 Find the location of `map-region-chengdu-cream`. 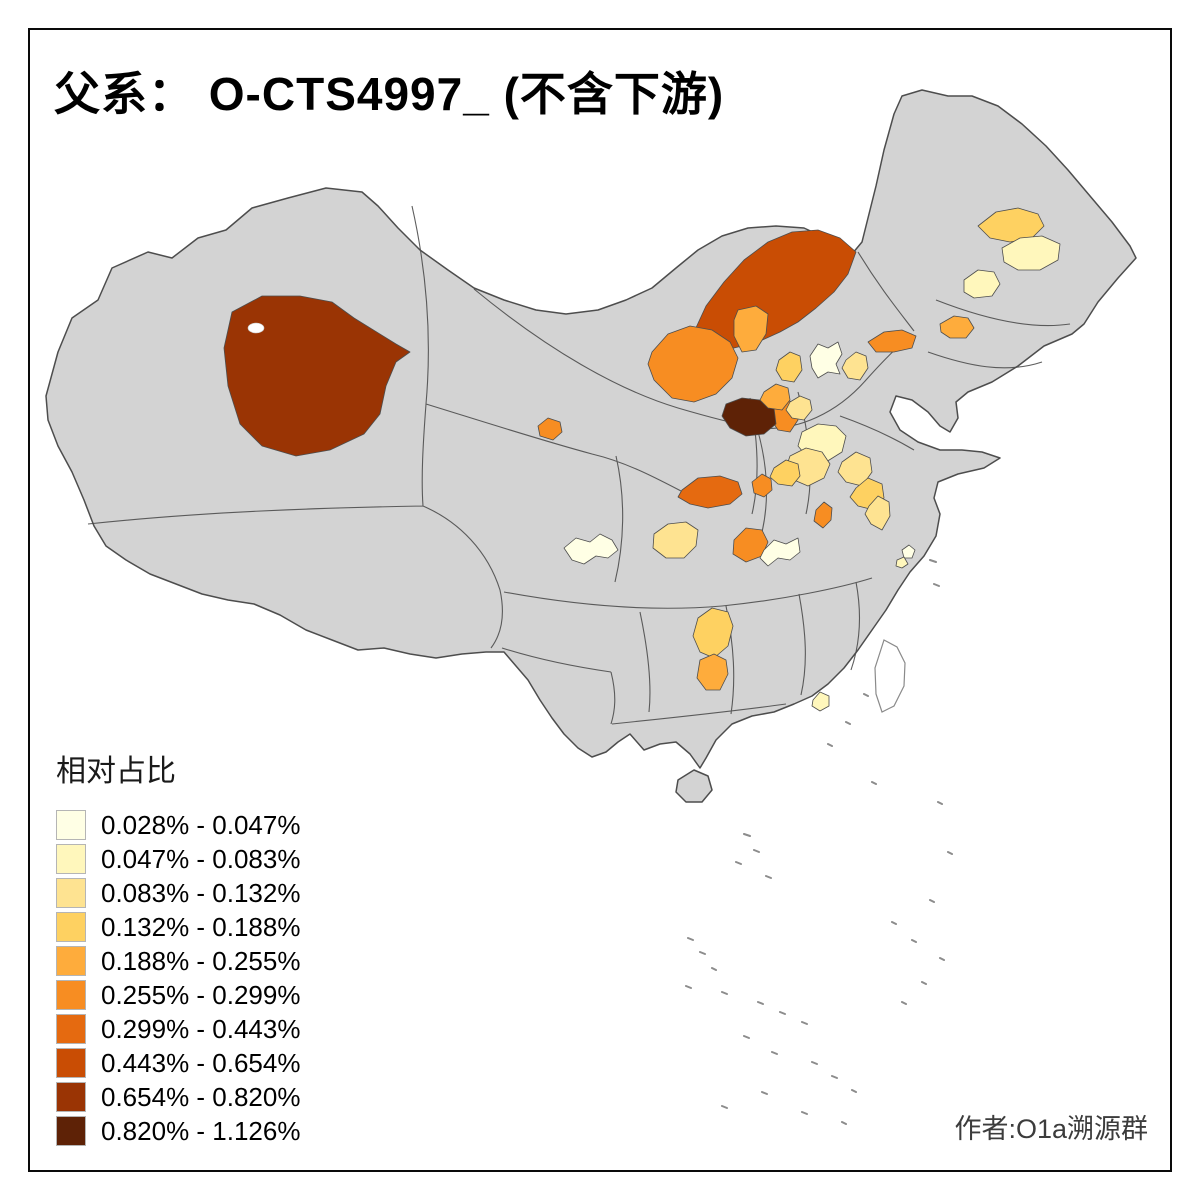

map-region-chengdu-cream is located at coordinates (591, 549).